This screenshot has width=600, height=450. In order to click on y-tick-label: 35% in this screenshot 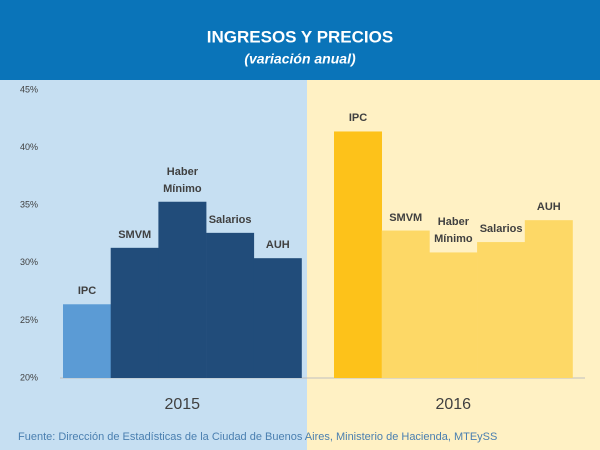, I will do `click(29, 205)`.